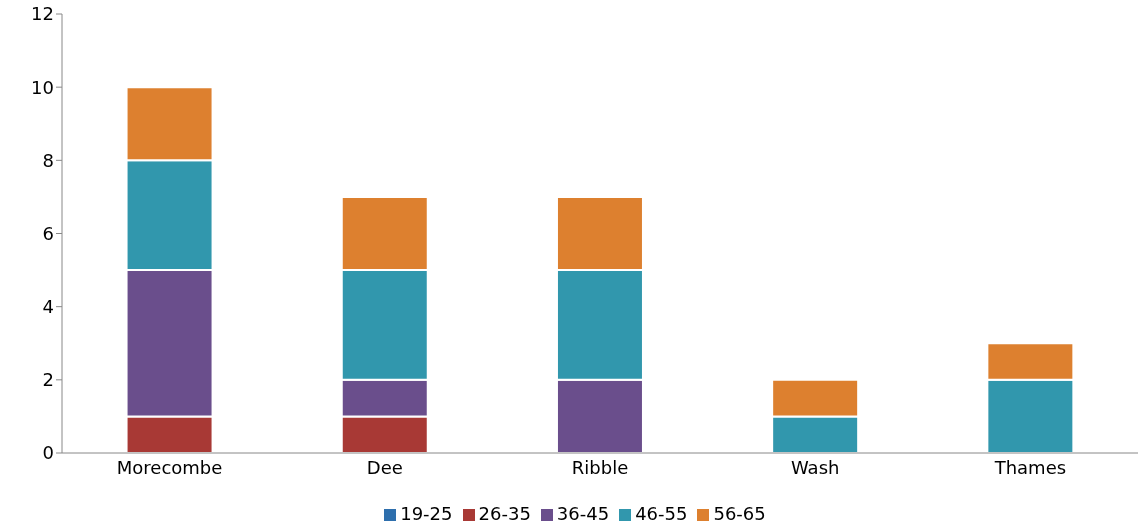 This screenshot has width=1138, height=524. I want to click on y-tick-label: 0, so click(48, 453).